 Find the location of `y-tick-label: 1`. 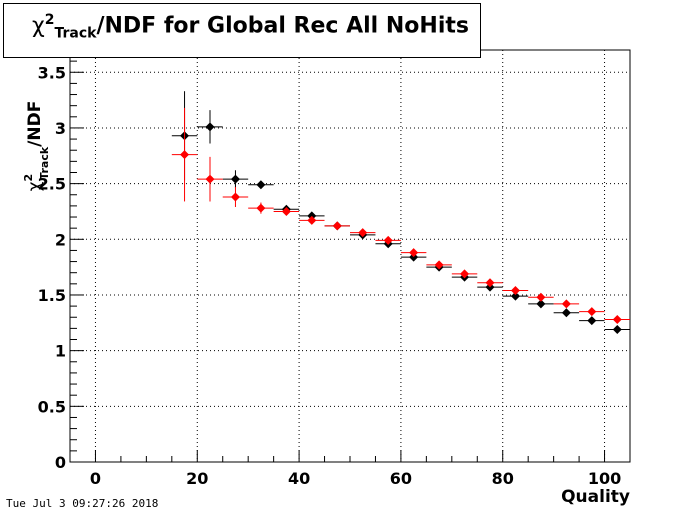

y-tick-label: 1 is located at coordinates (60, 351).